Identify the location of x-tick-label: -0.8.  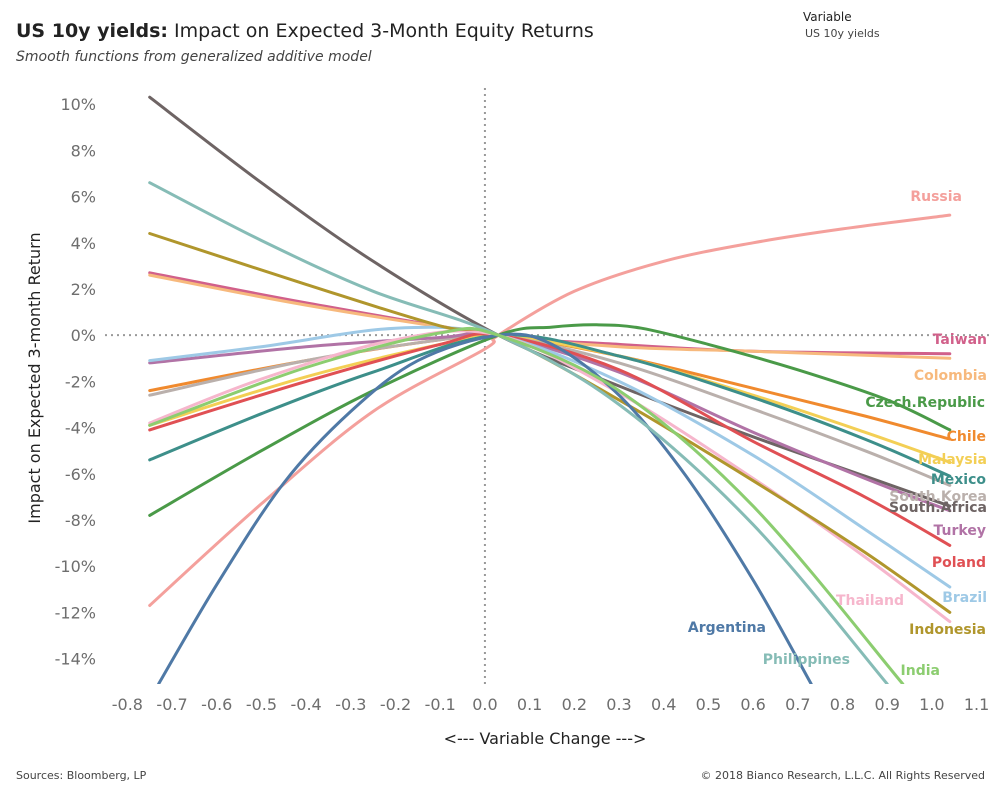
(127, 704).